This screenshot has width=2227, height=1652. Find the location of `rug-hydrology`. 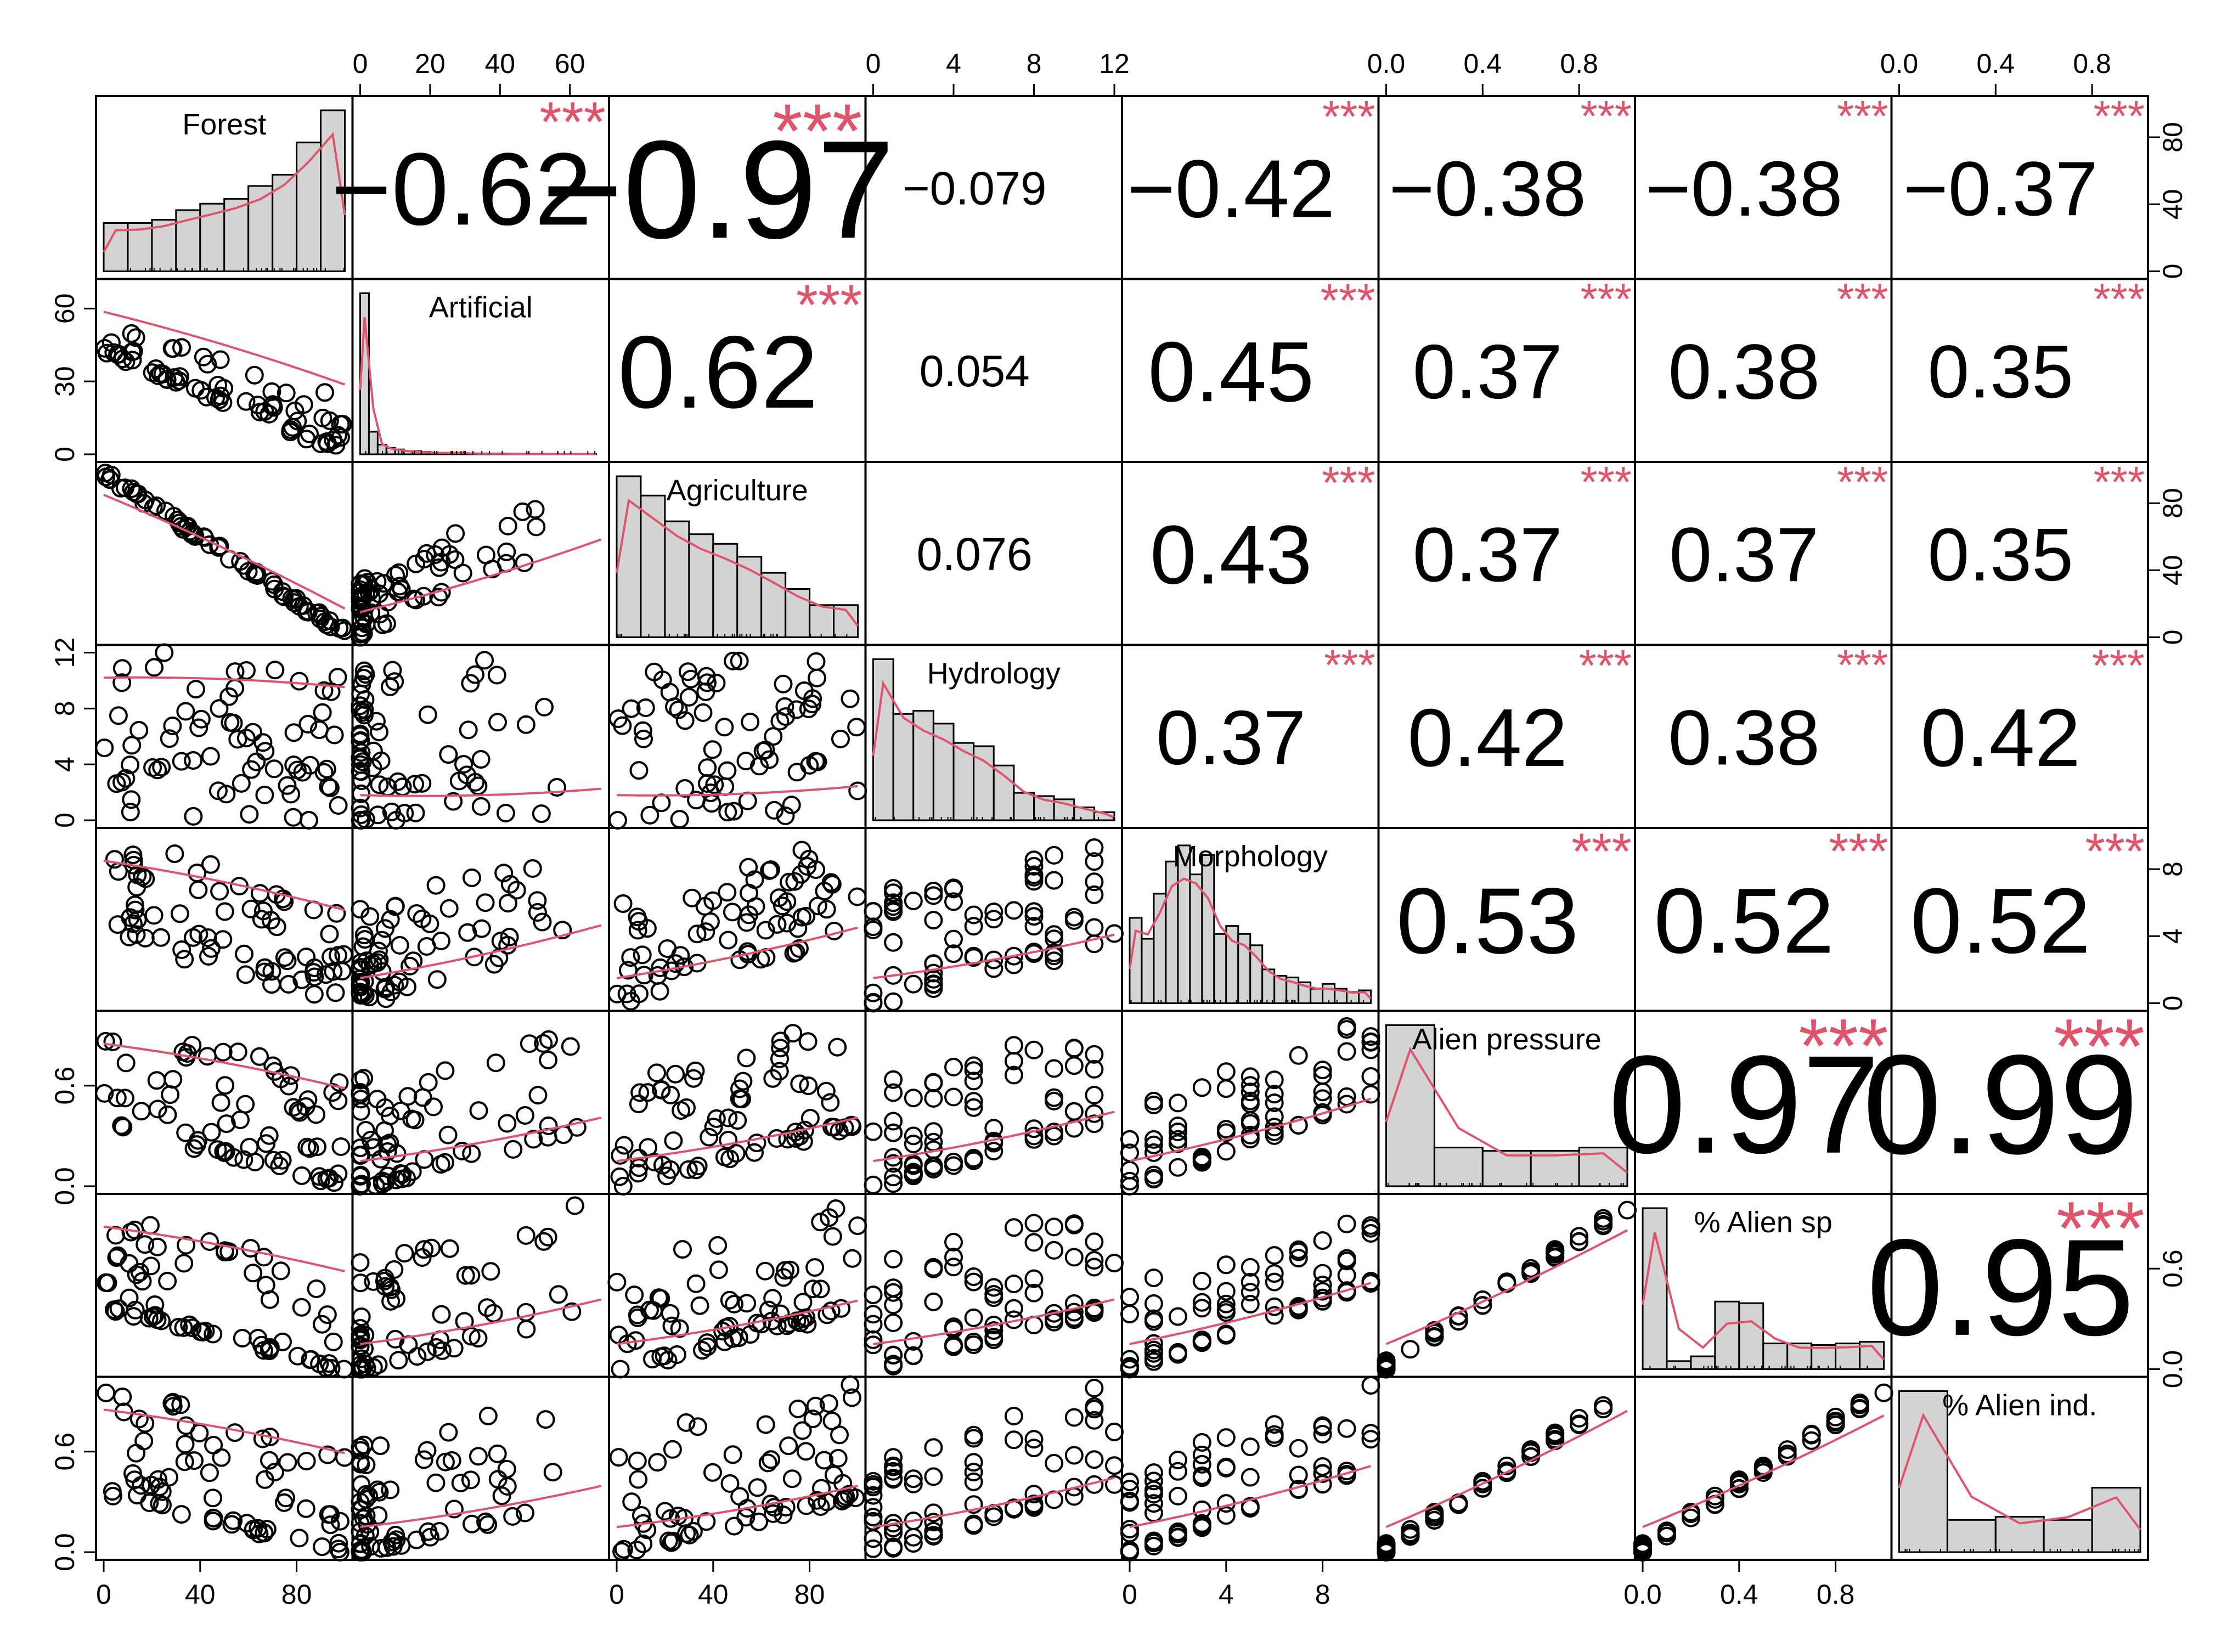

rug-hydrology is located at coordinates (994, 818).